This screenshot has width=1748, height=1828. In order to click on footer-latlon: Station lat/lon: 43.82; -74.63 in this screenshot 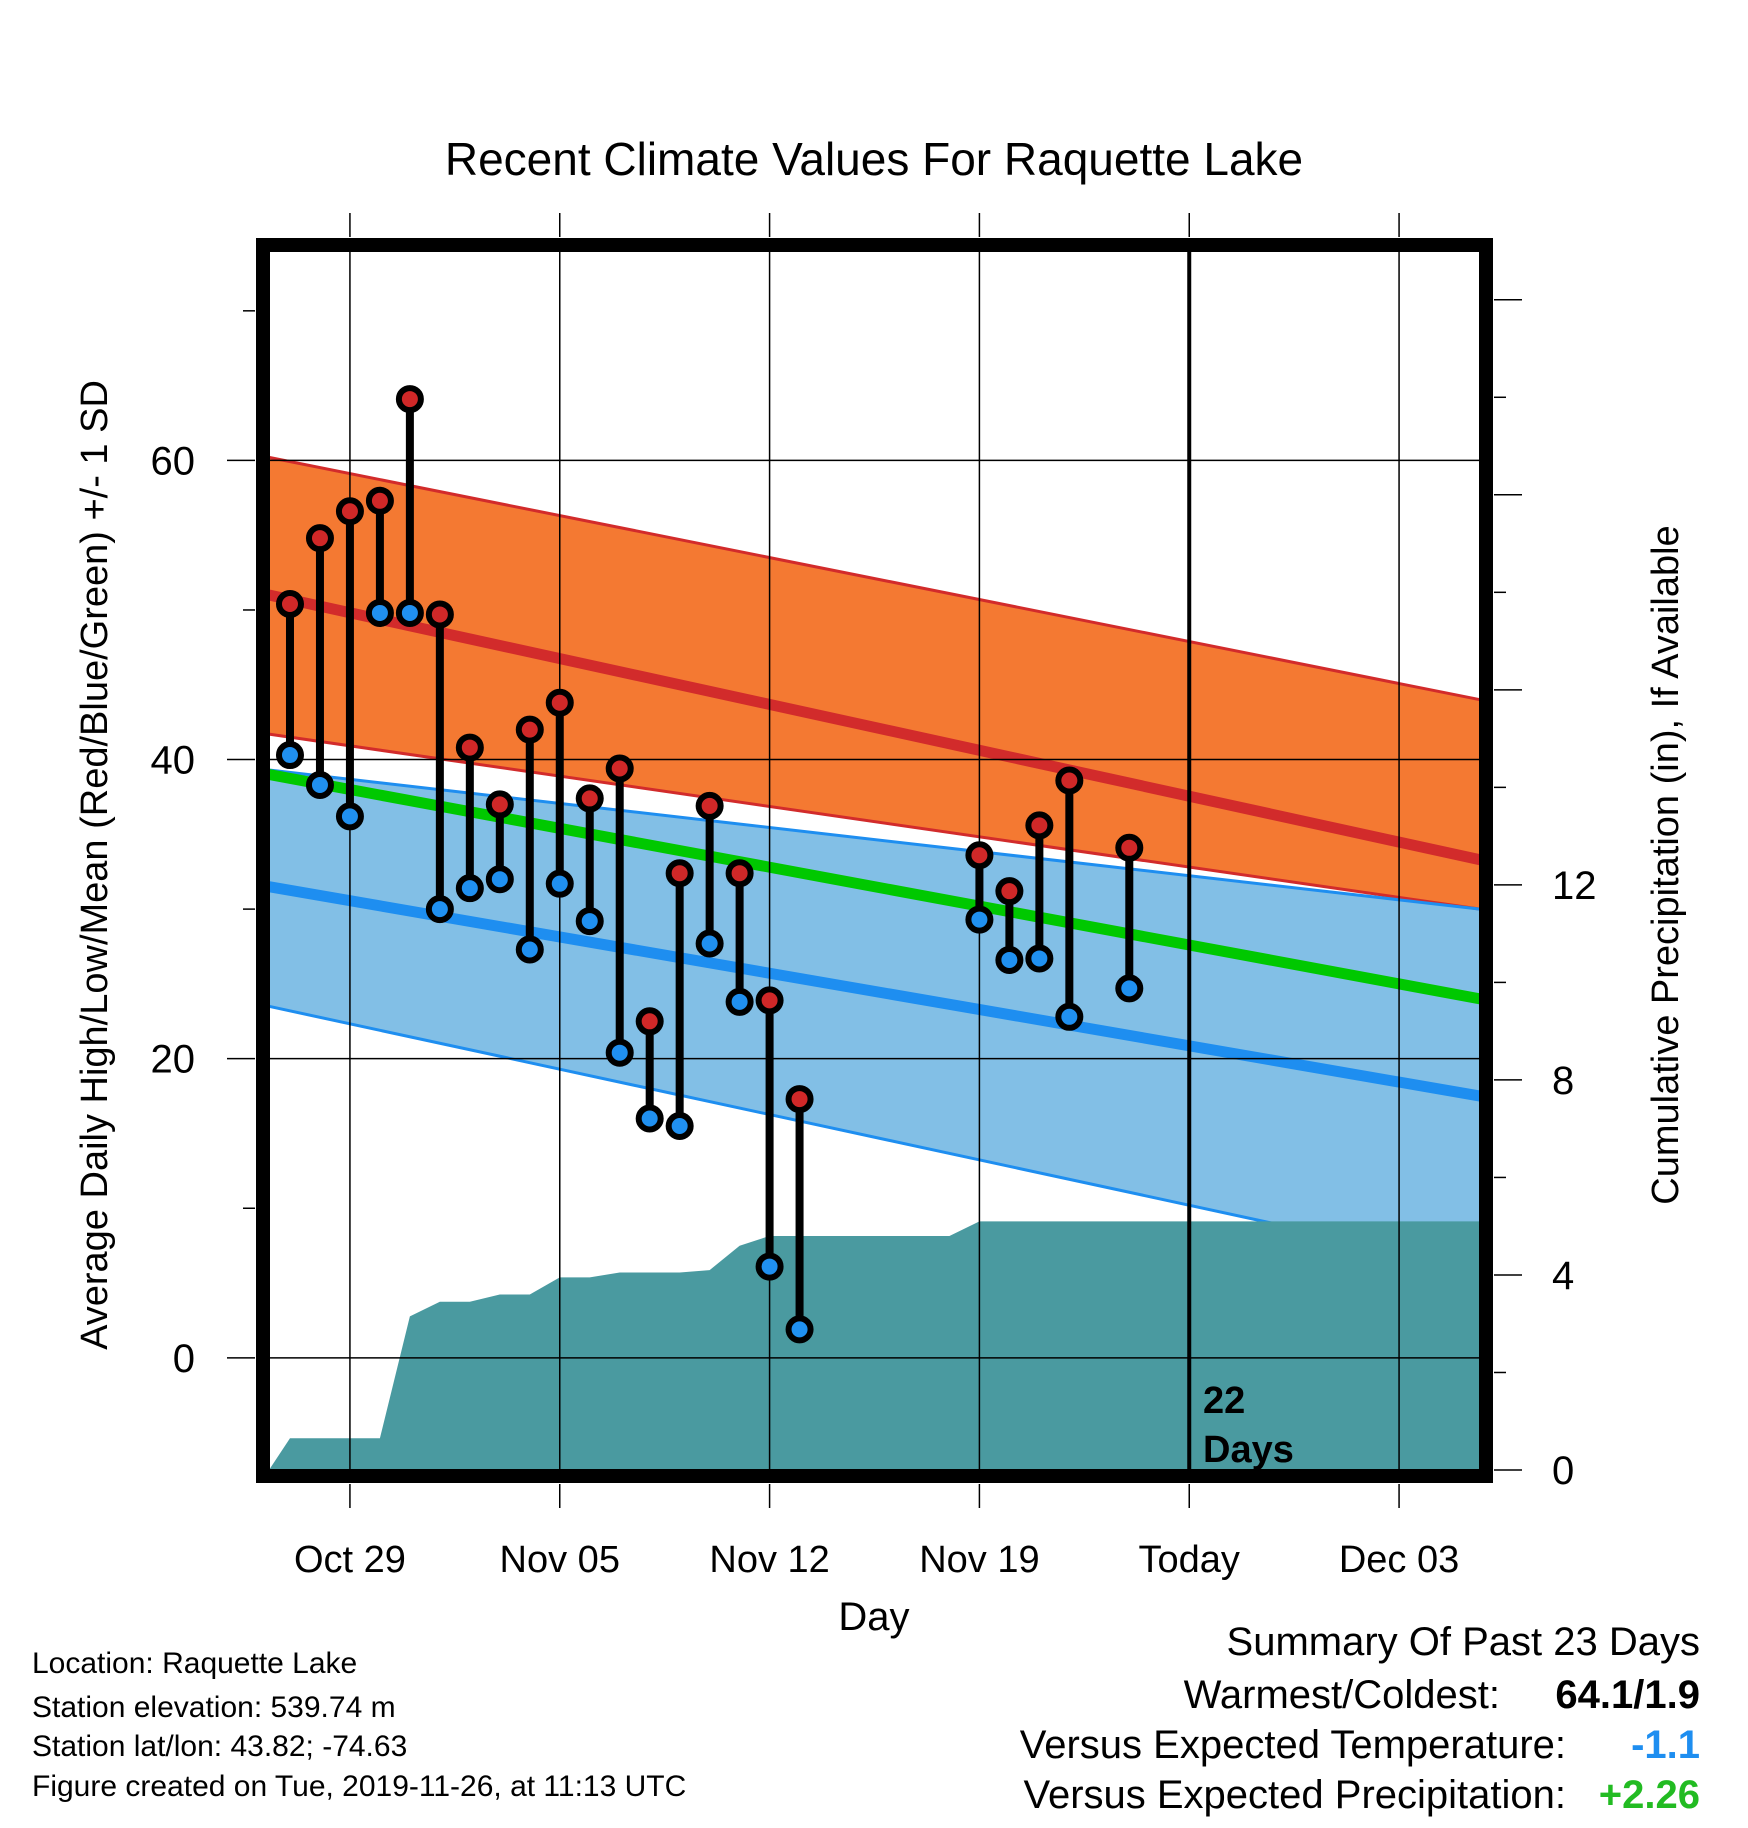, I will do `click(220, 1746)`.